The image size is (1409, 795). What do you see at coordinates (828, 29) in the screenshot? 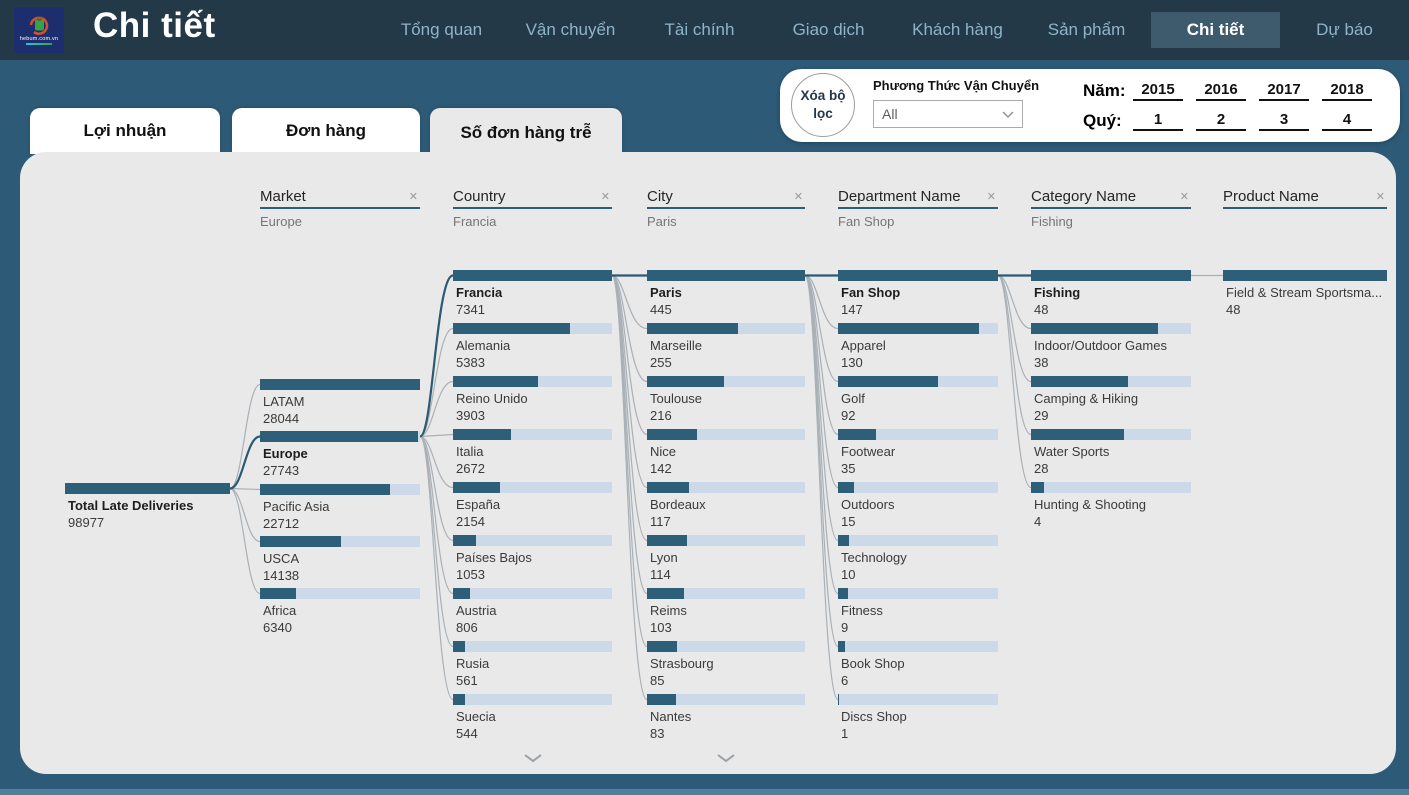
I see `nav-item-giao-dich: Giao dịch` at bounding box center [828, 29].